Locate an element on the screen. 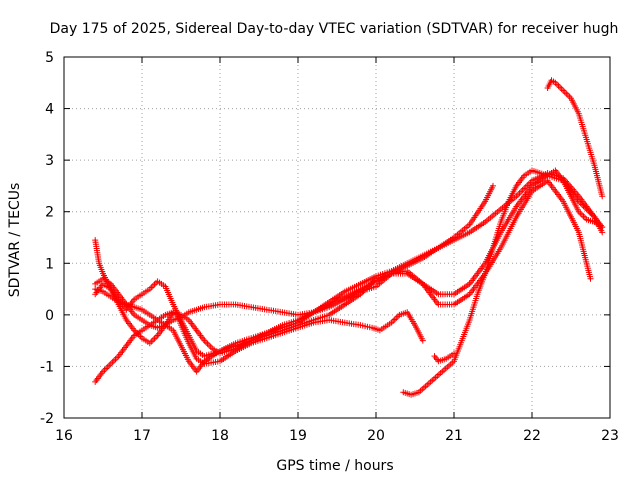  x-tick-label: 16 is located at coordinates (64, 436).